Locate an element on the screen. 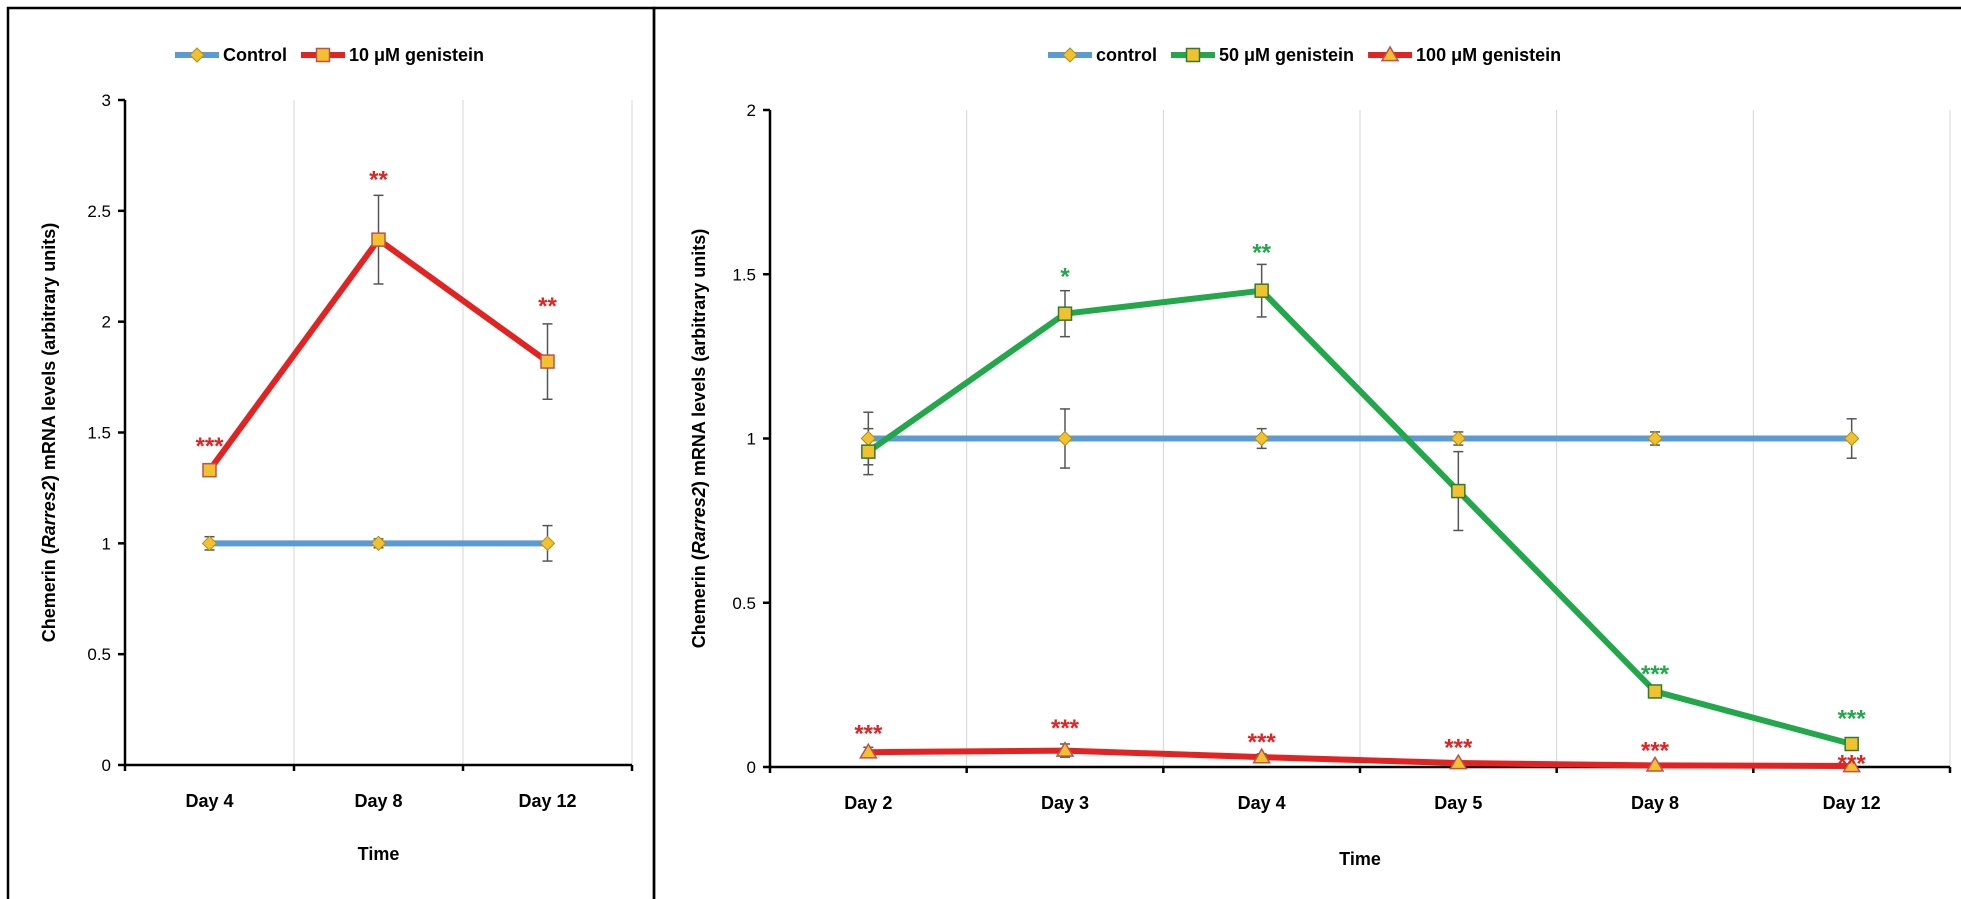 The height and width of the screenshot is (899, 1961). right-x-axis-title: Time is located at coordinates (1360, 859).